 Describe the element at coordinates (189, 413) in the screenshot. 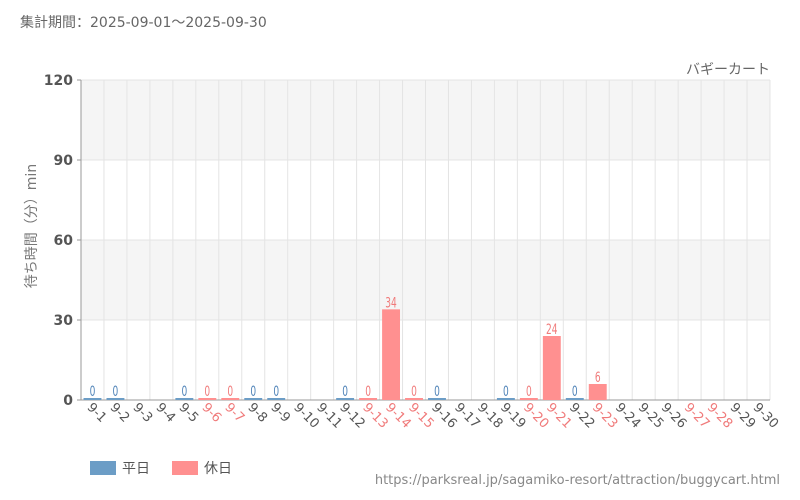

I see `x-tick-label: 9-5` at that location.